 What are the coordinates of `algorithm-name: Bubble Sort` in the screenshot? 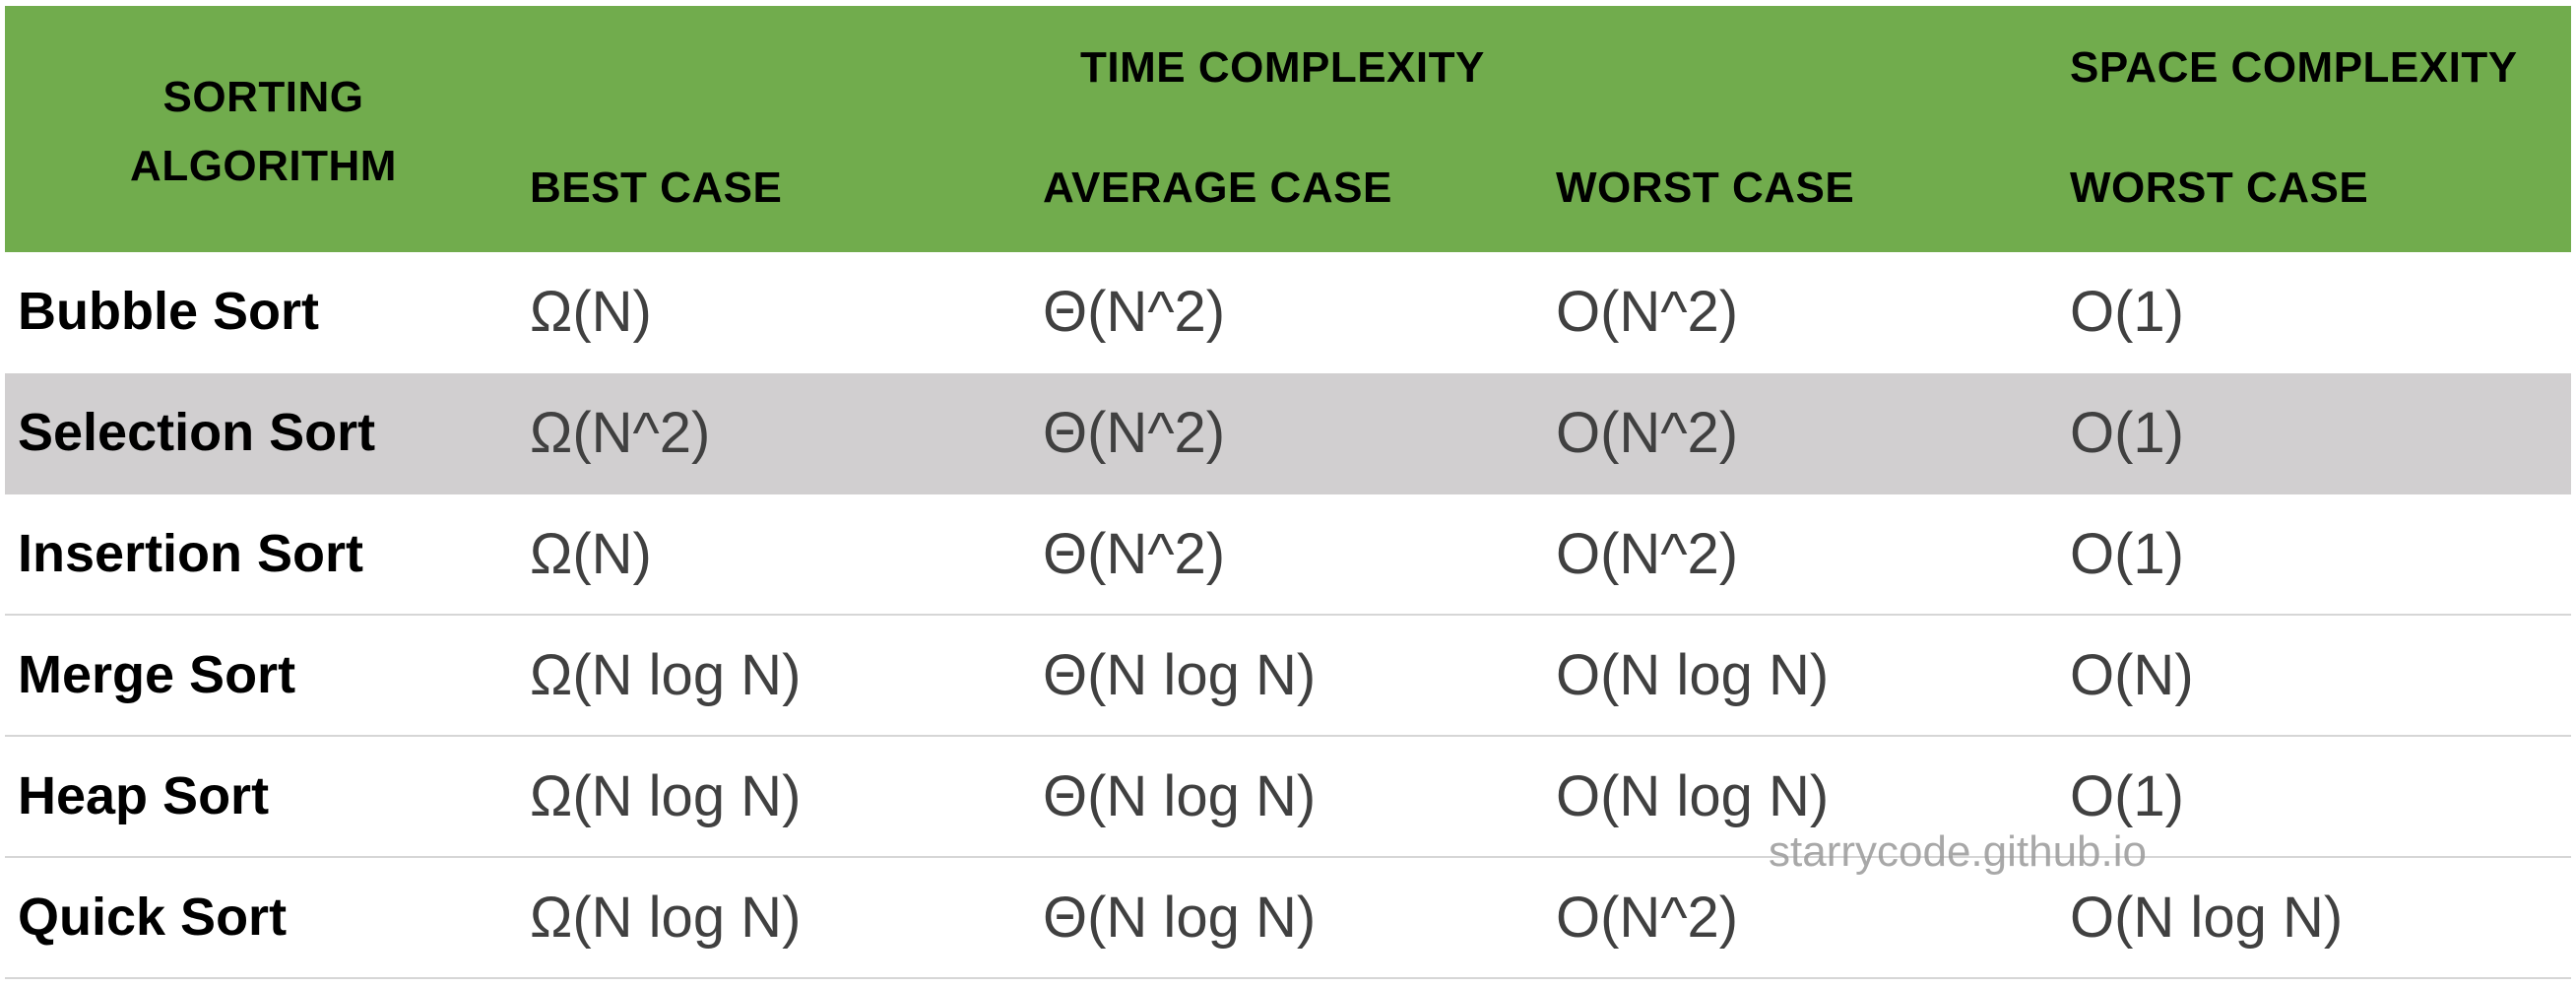 It's located at (168, 311).